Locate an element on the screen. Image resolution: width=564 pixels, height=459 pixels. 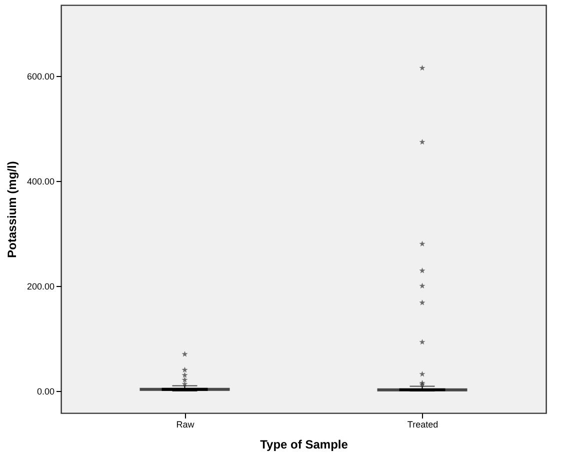
y-tick-label: 200.00 is located at coordinates (40, 286).